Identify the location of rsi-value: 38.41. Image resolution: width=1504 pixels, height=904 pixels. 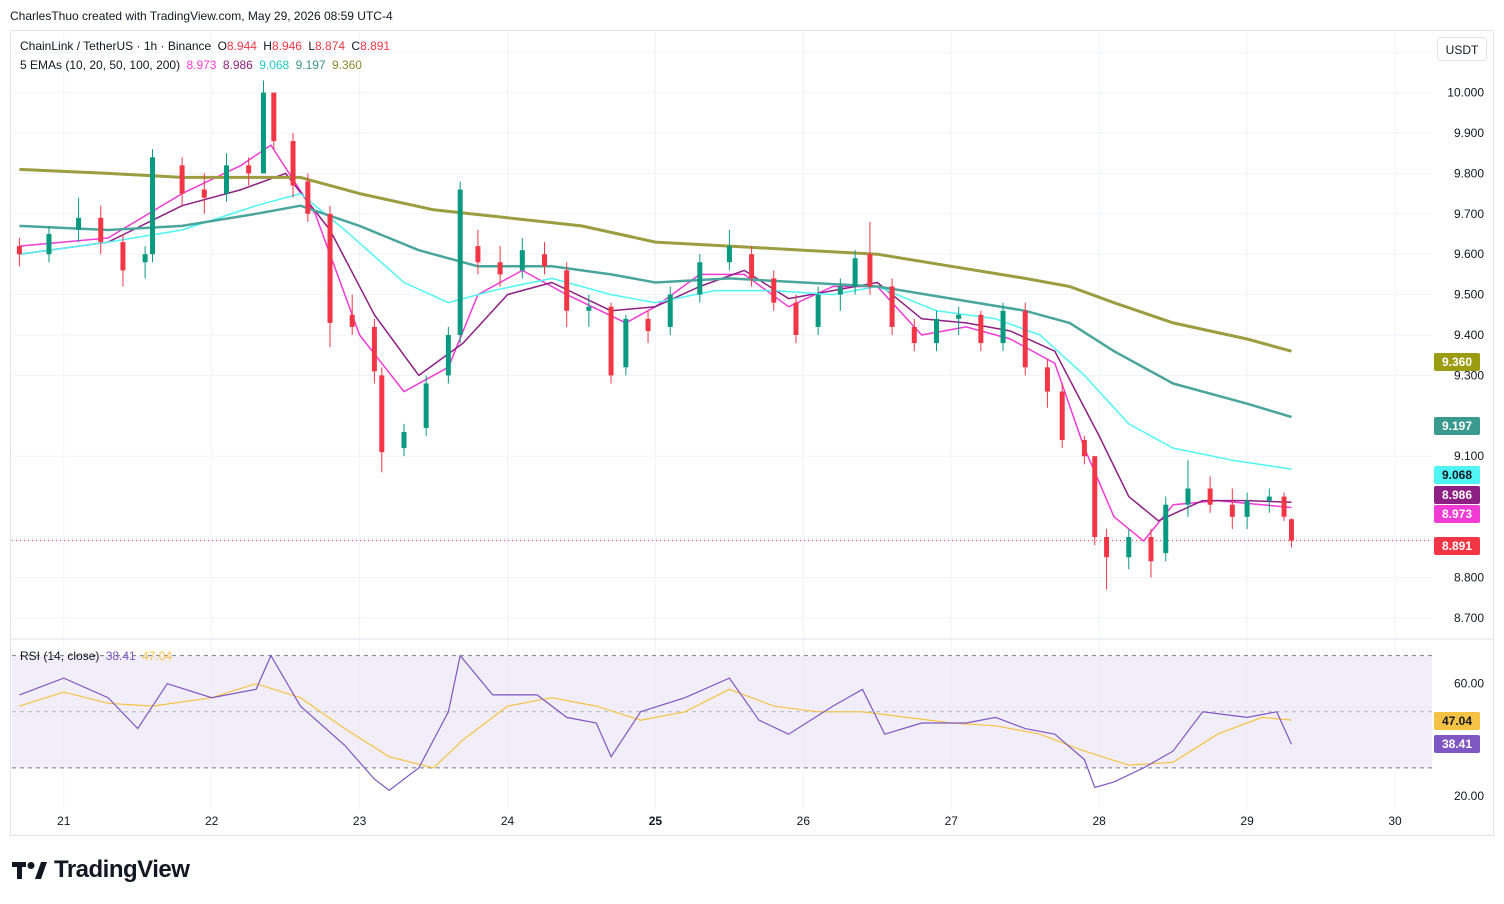
(120, 656).